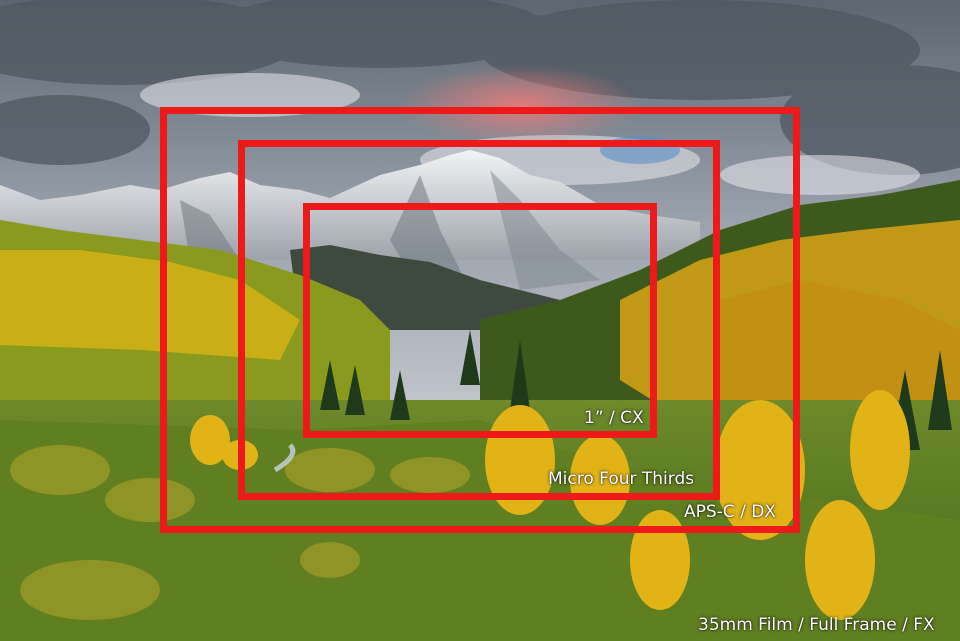 This screenshot has width=960, height=641. What do you see at coordinates (621, 479) in the screenshot?
I see `micro-four-thirds-label: Micro Four Thirds` at bounding box center [621, 479].